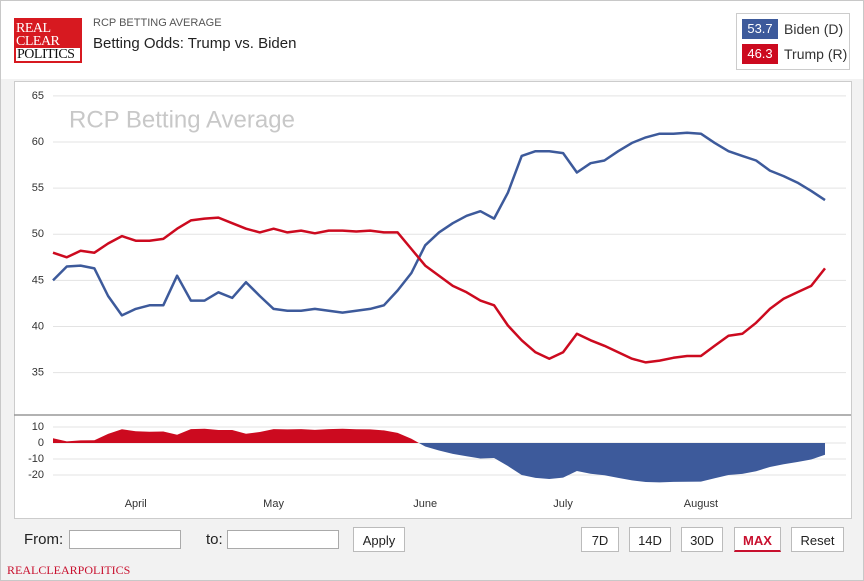 This screenshot has width=864, height=581. What do you see at coordinates (38, 326) in the screenshot?
I see `y-tick-label: 40` at bounding box center [38, 326].